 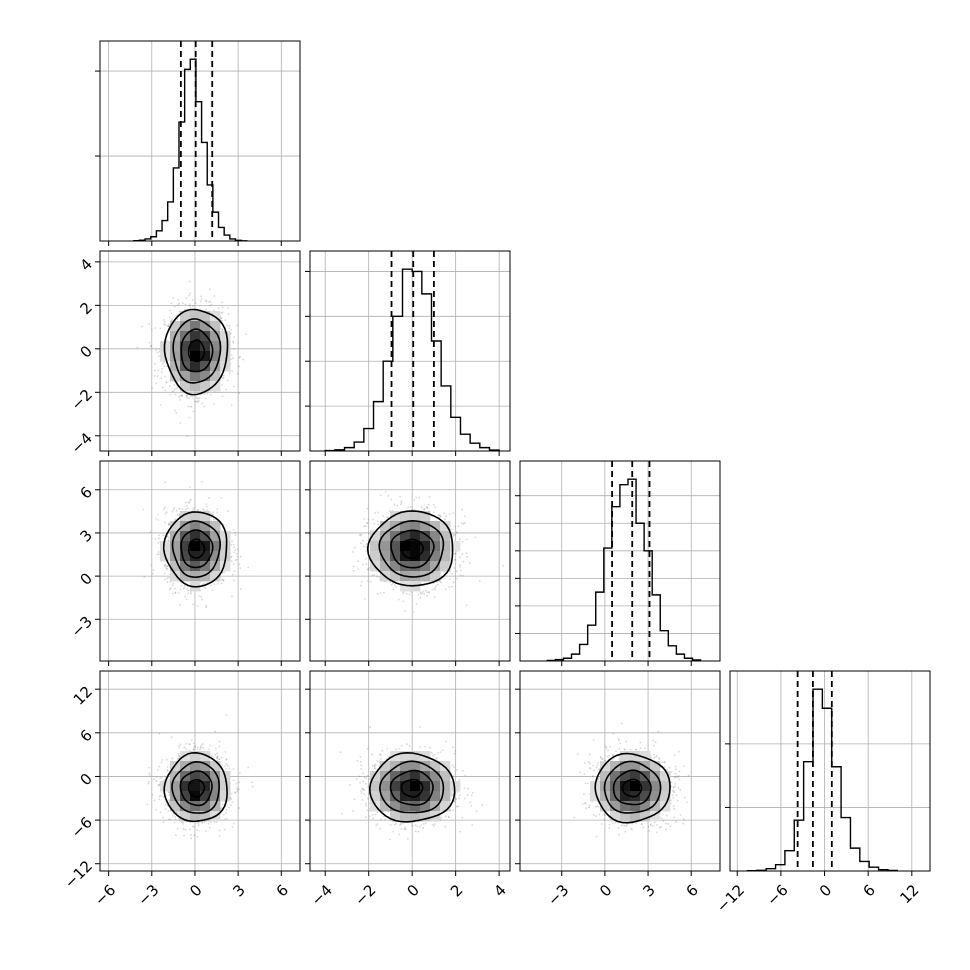 What do you see at coordinates (86, 578) in the screenshot?
I see `y-tick-label: 0` at bounding box center [86, 578].